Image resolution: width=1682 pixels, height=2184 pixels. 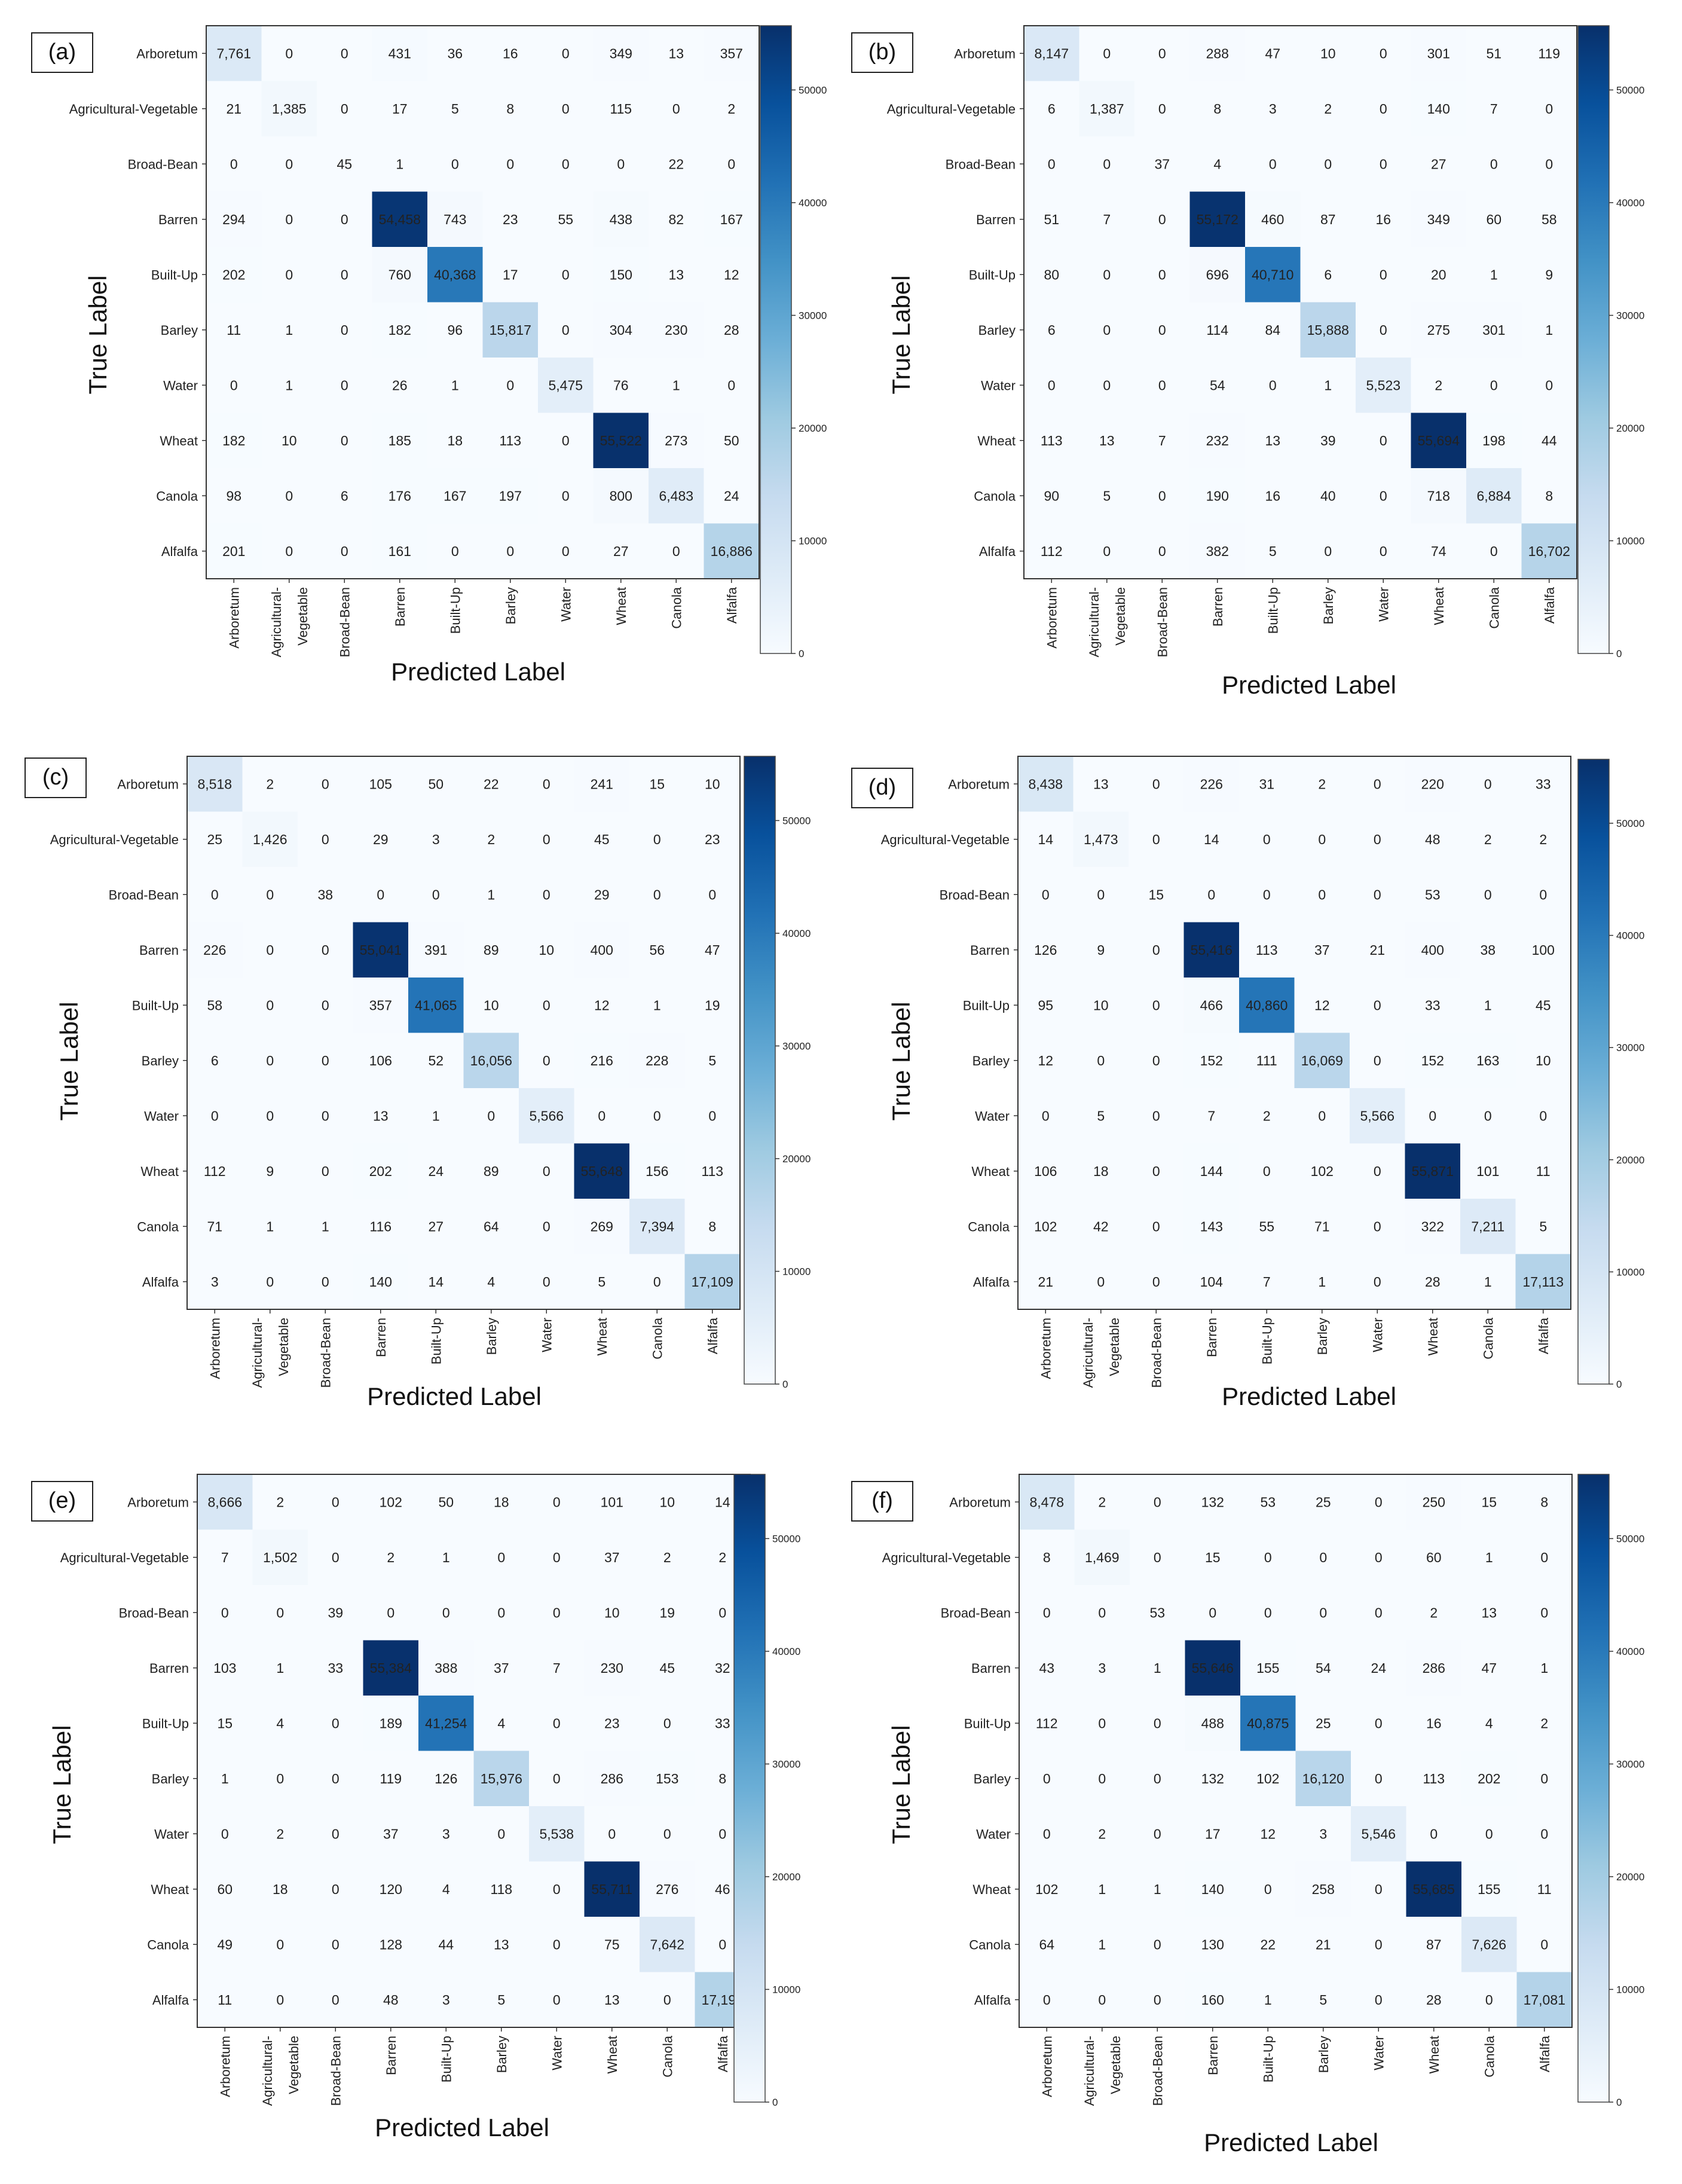 What do you see at coordinates (158, 1226) in the screenshot?
I see `y-tick-label: Canola` at bounding box center [158, 1226].